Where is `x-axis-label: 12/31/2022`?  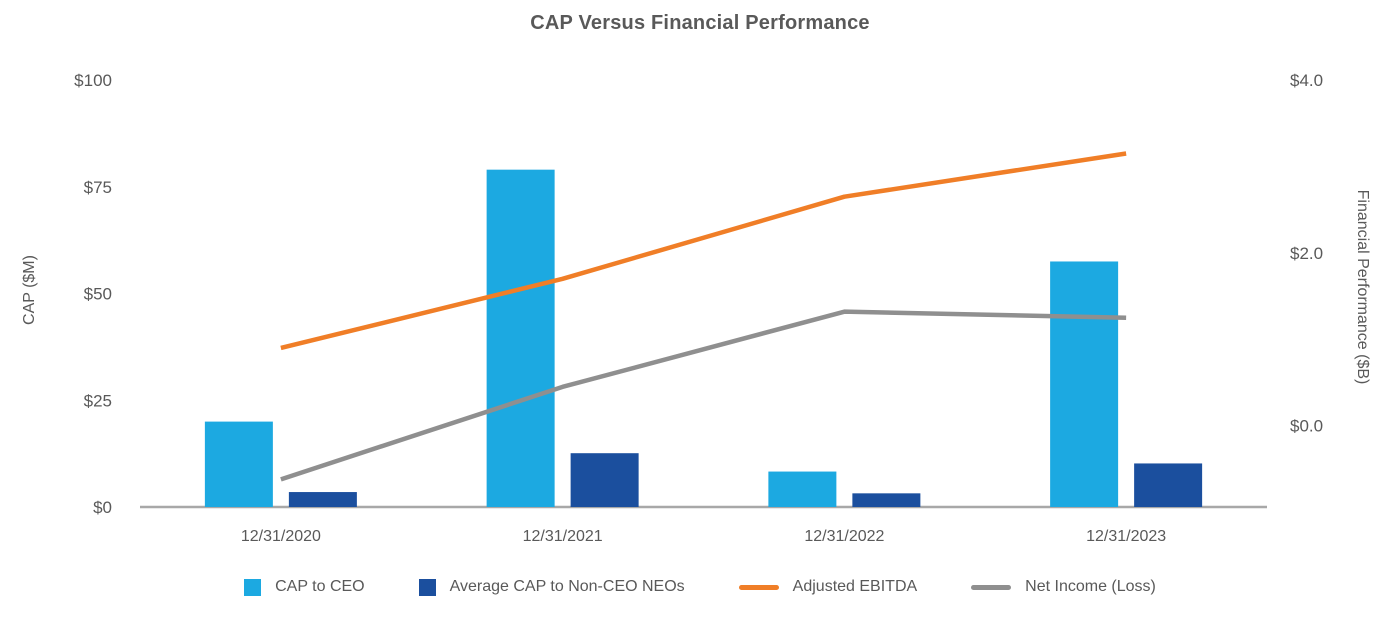
x-axis-label: 12/31/2022 is located at coordinates (844, 536).